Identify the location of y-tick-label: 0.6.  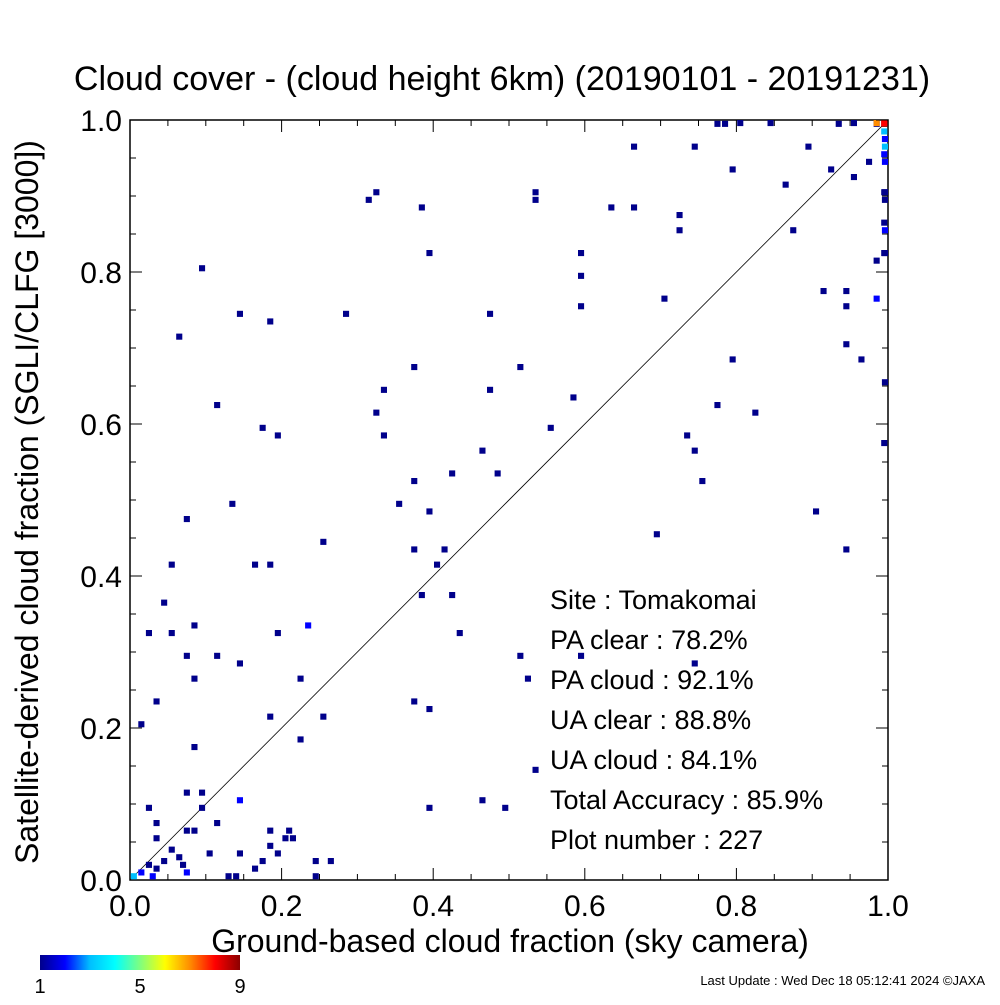
(101, 425).